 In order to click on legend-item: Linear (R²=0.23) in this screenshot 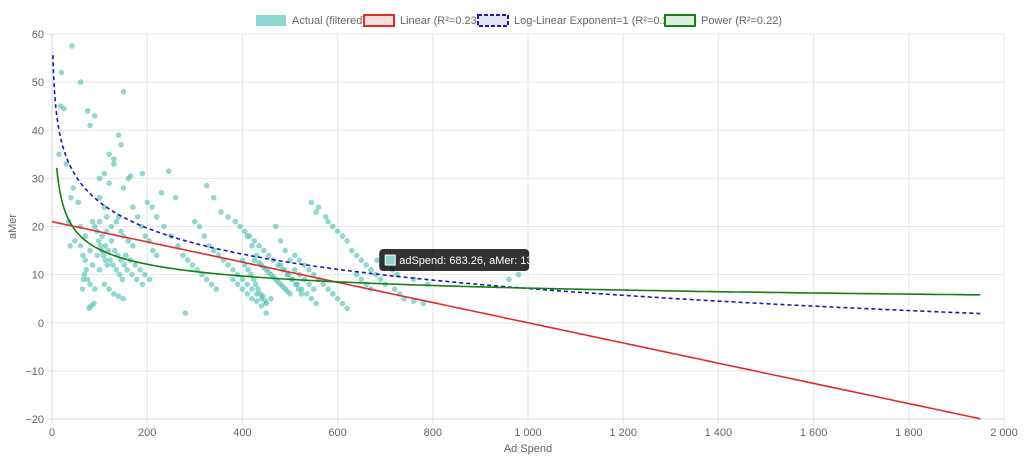, I will do `click(421, 20)`.